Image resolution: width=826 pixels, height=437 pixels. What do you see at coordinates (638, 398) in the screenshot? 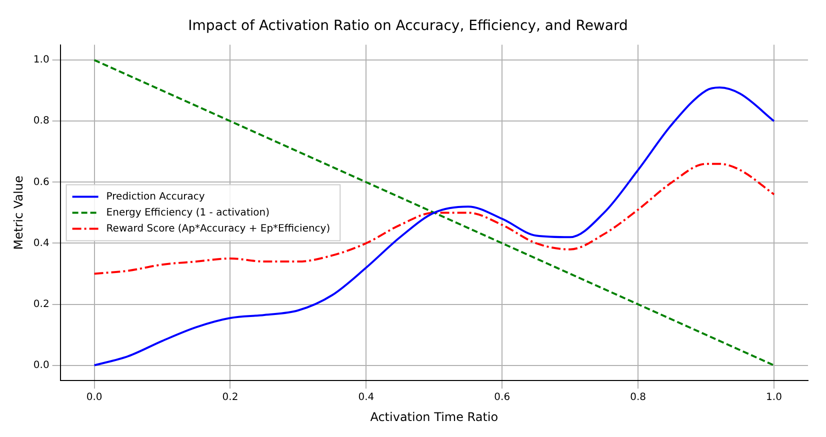
I see `x-tick-label: 0.8` at bounding box center [638, 398].